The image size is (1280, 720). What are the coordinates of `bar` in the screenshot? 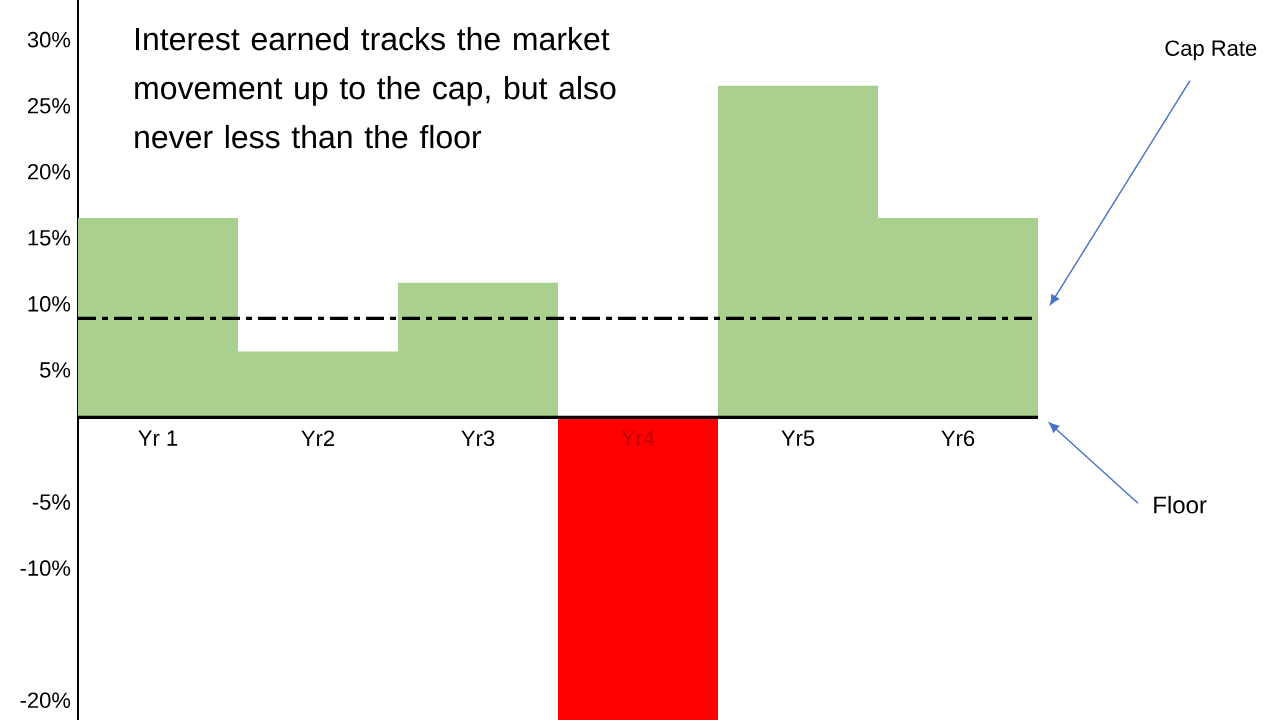 It's located at (638, 568).